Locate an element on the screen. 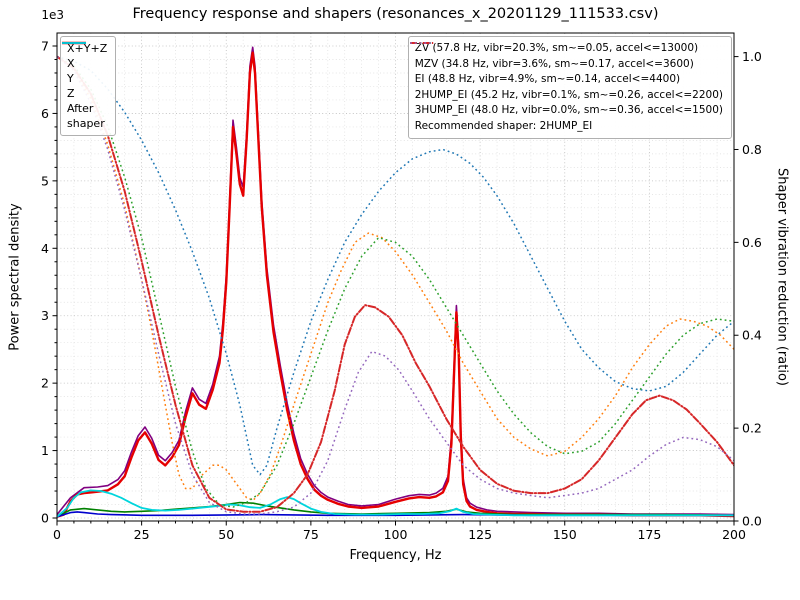 The height and width of the screenshot is (600, 800). series-after-shaper is located at coordinates (395, 503).